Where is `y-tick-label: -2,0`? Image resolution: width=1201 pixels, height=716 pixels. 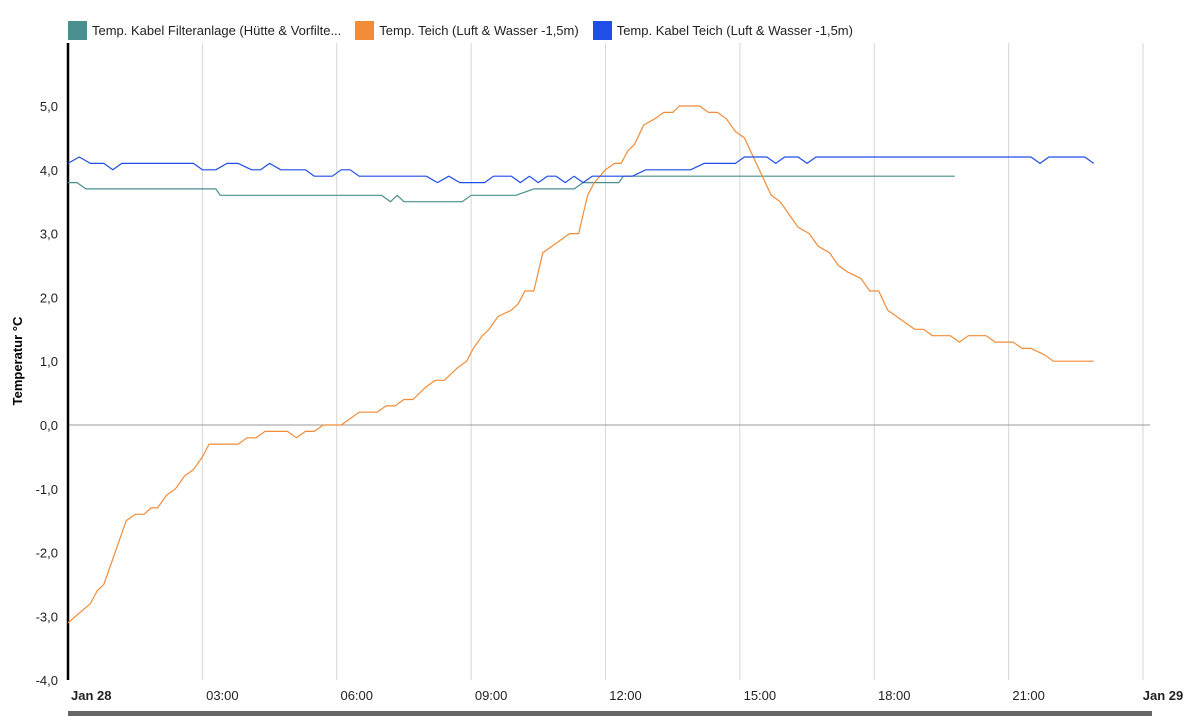 y-tick-label: -2,0 is located at coordinates (47, 553).